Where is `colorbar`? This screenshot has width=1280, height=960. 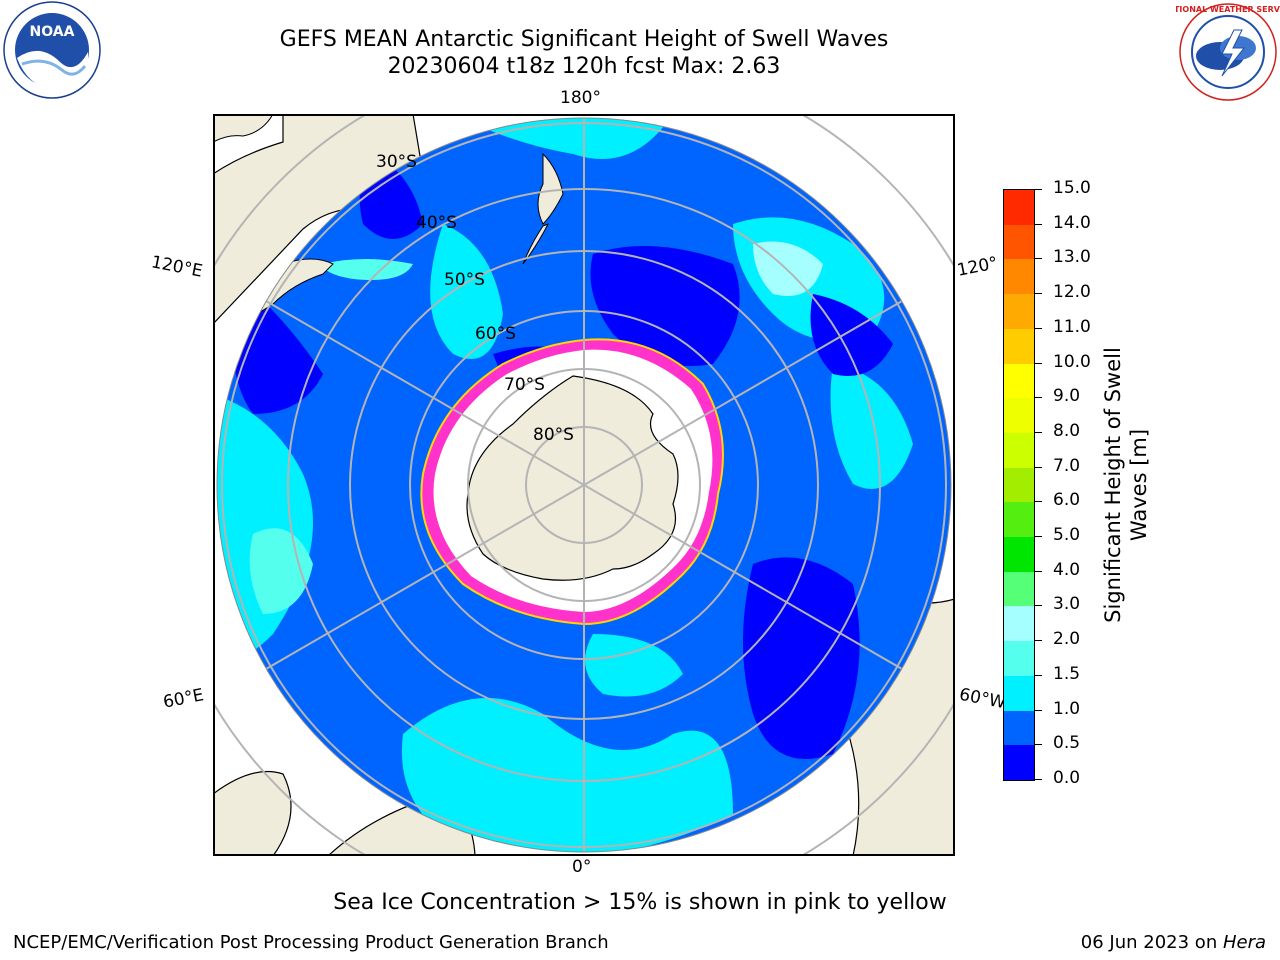 colorbar is located at coordinates (1019, 485).